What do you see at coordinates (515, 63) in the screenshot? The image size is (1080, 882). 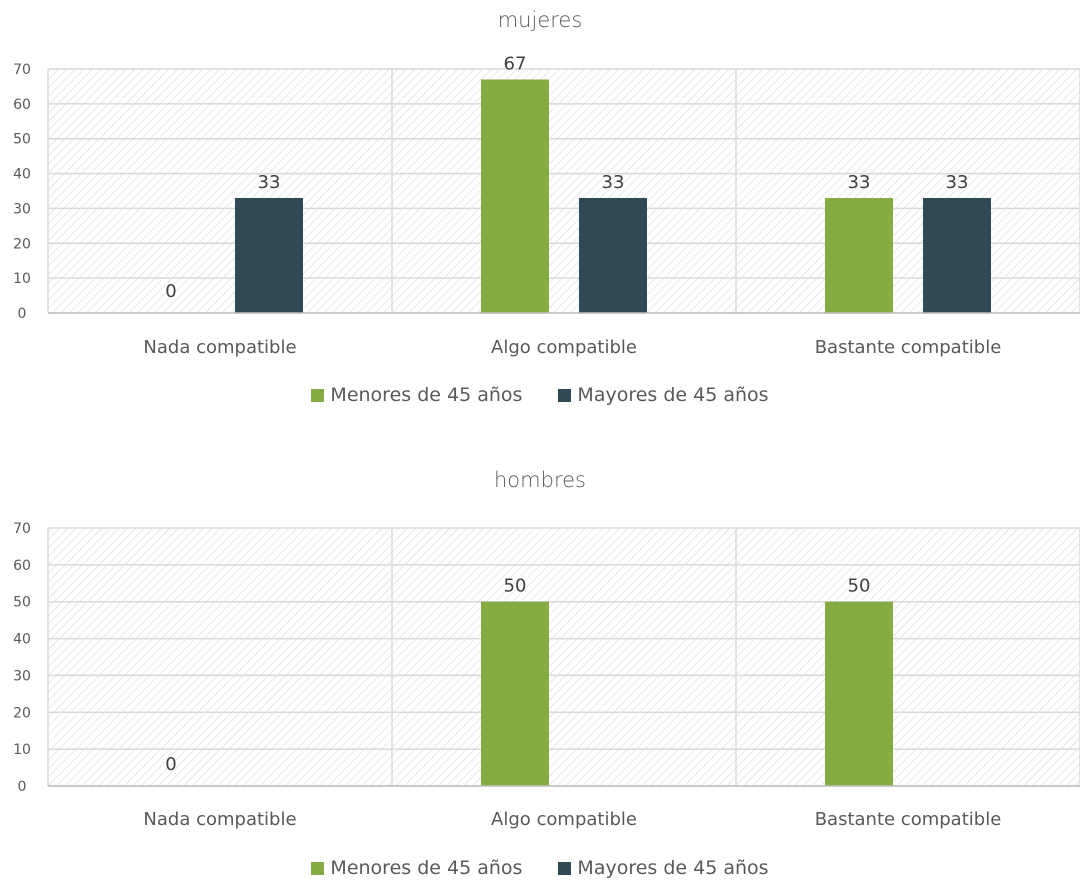 I see `data-label: 67` at bounding box center [515, 63].